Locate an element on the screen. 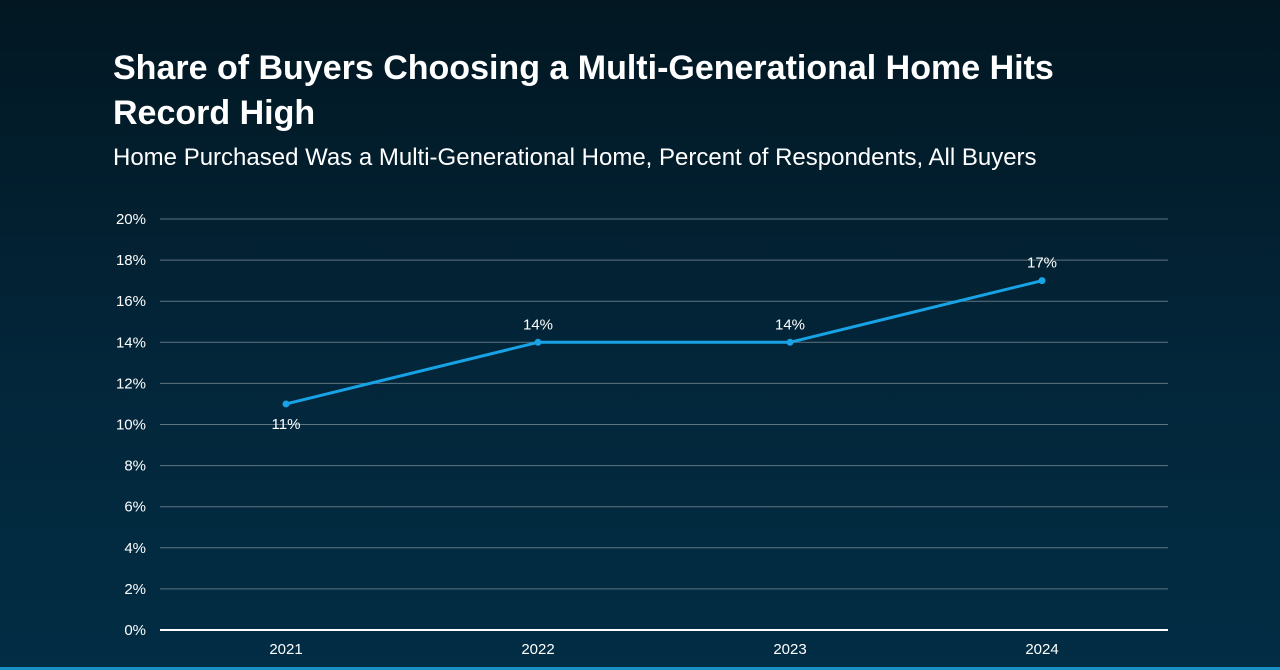 The width and height of the screenshot is (1280, 670). series-line-path is located at coordinates (664, 342).